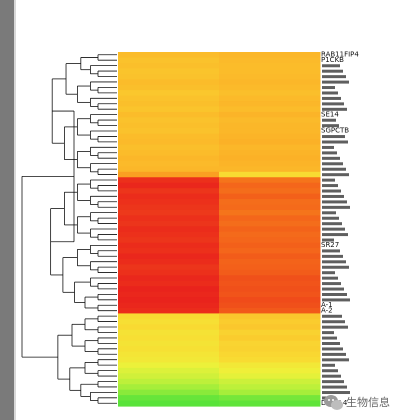 Image resolution: width=420 pixels, height=420 pixels. Describe the element at coordinates (330, 245) in the screenshot. I see `row-label: SR27` at that location.